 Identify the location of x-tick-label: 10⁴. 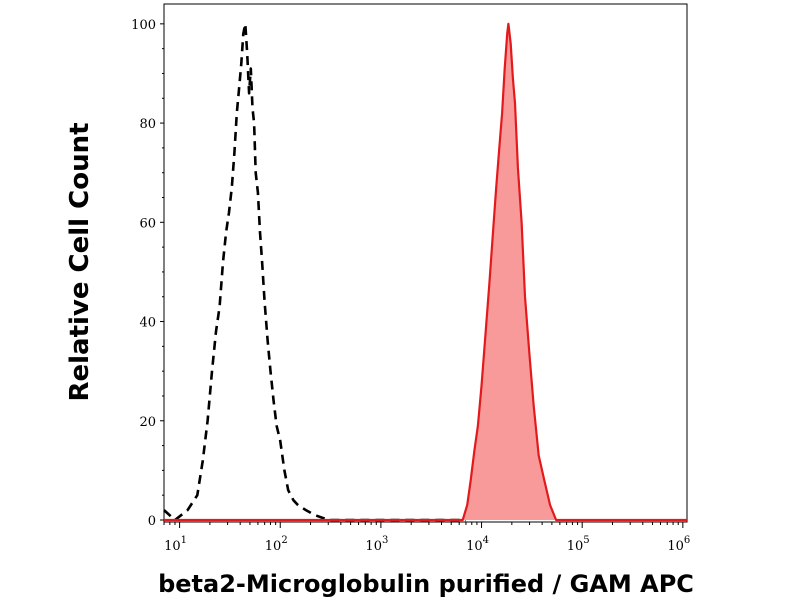
(477, 544).